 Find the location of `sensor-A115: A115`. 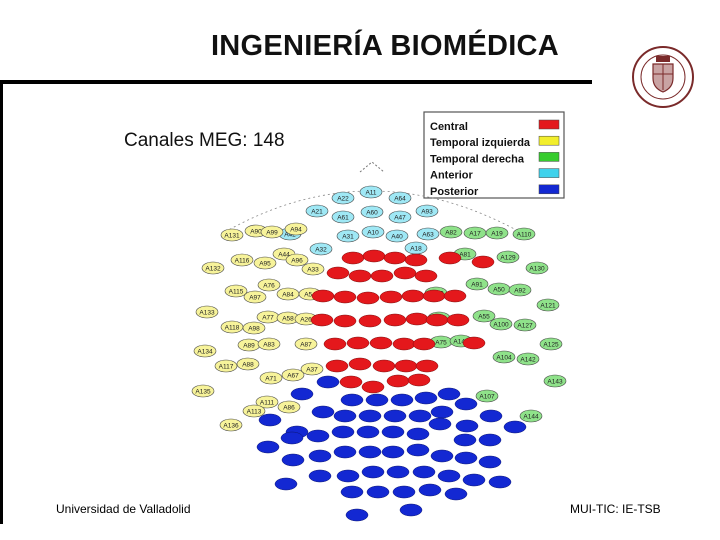

sensor-A115: A115 is located at coordinates (236, 291).